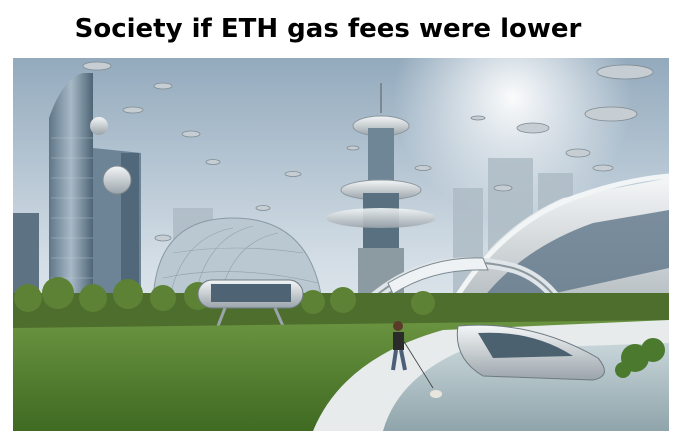  What do you see at coordinates (250, 303) in the screenshot?
I see `glass-pod-building` at bounding box center [250, 303].